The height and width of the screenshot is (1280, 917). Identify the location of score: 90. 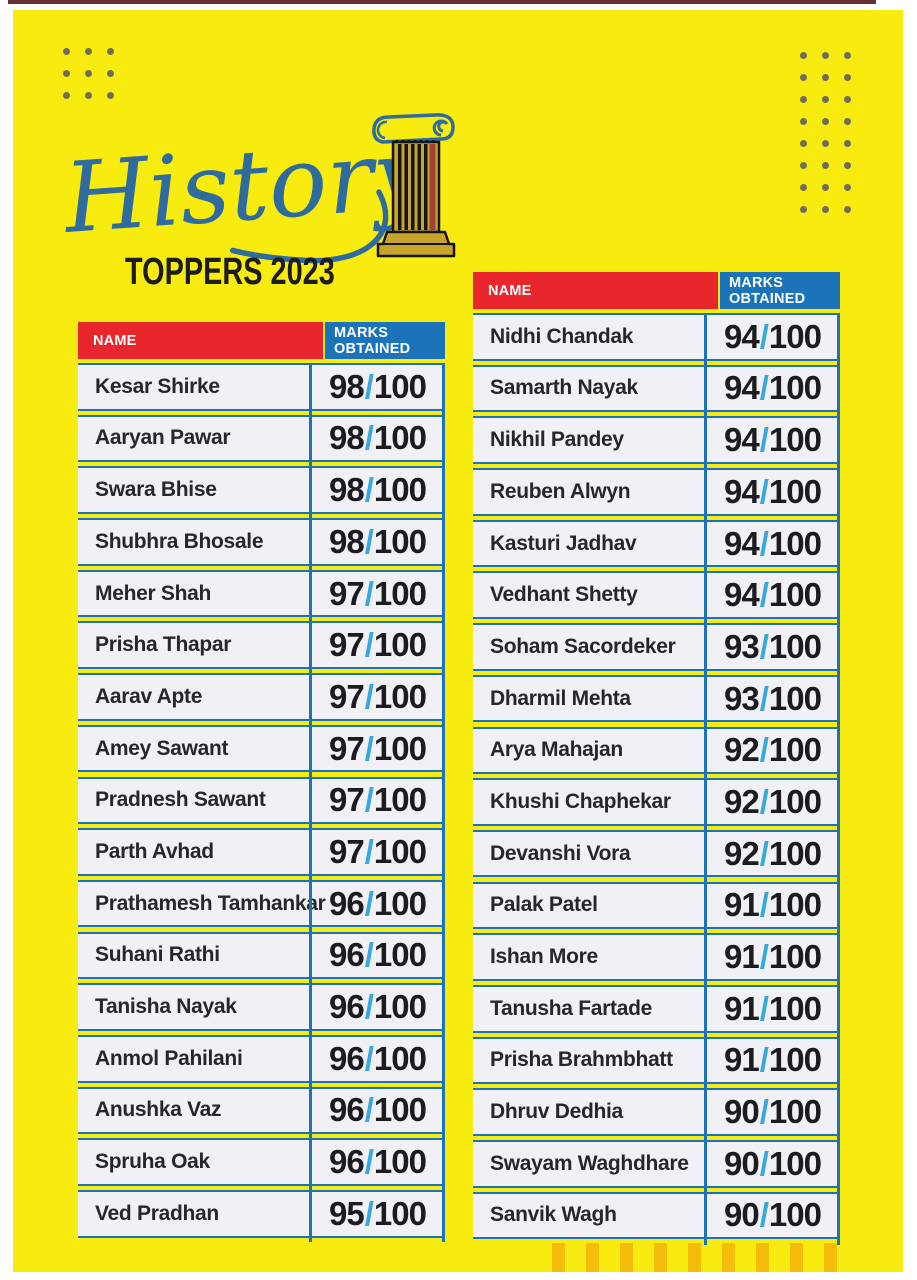
(742, 1163).